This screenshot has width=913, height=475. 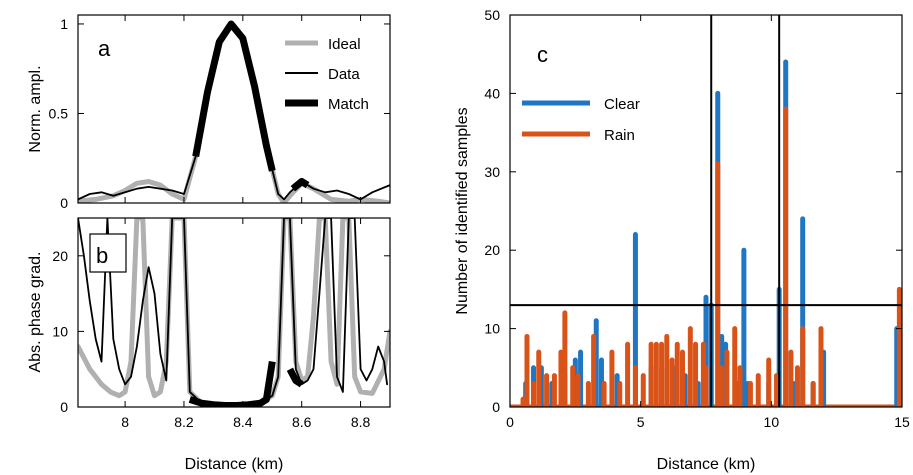 I want to click on panel-b-ytick-label: 10, so click(x=60, y=331).